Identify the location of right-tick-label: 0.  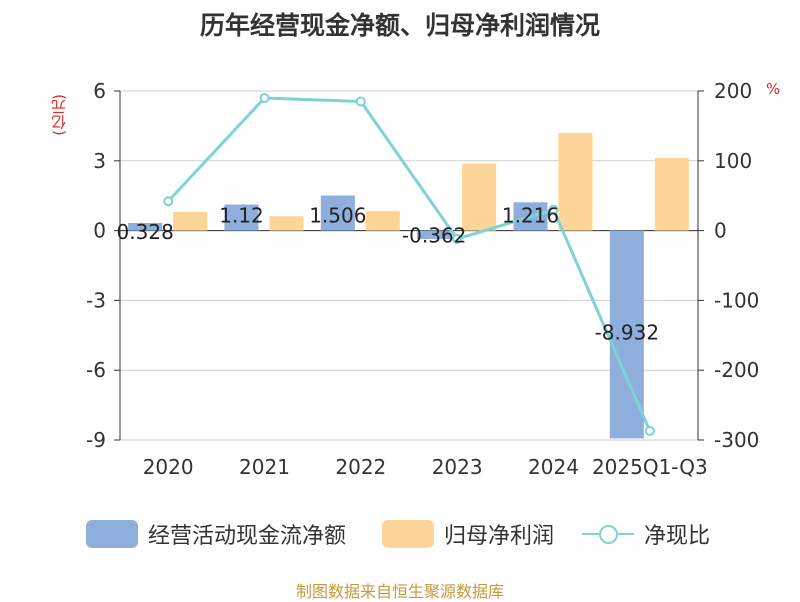
(720, 231).